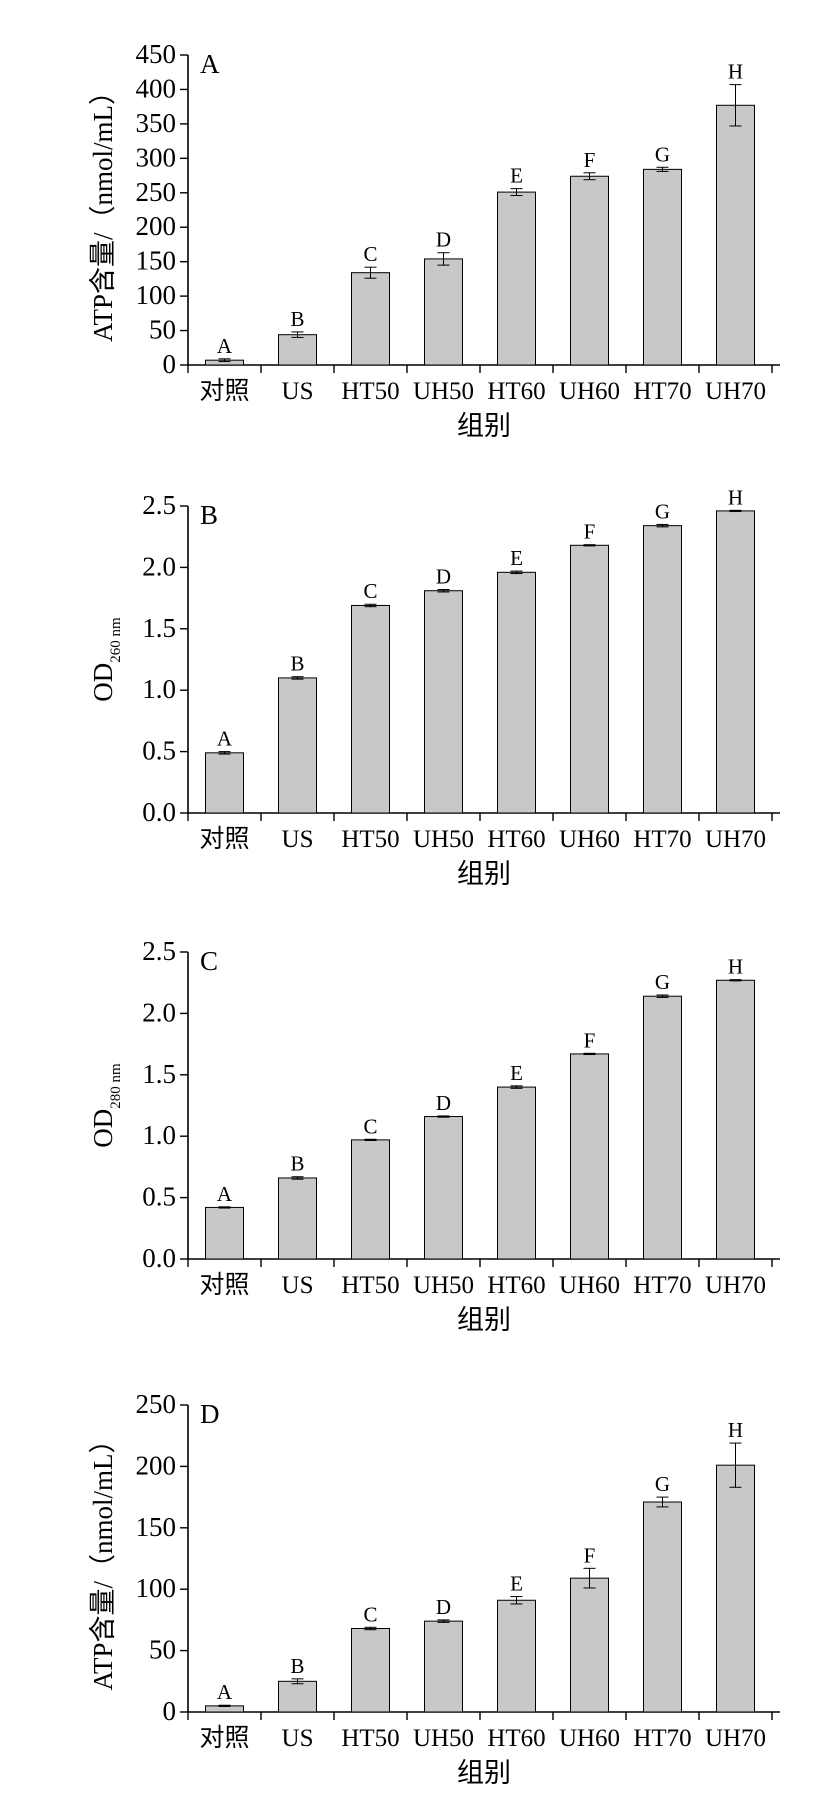  What do you see at coordinates (156, 157) in the screenshot?
I see `y-tick-label: 300` at bounding box center [156, 157].